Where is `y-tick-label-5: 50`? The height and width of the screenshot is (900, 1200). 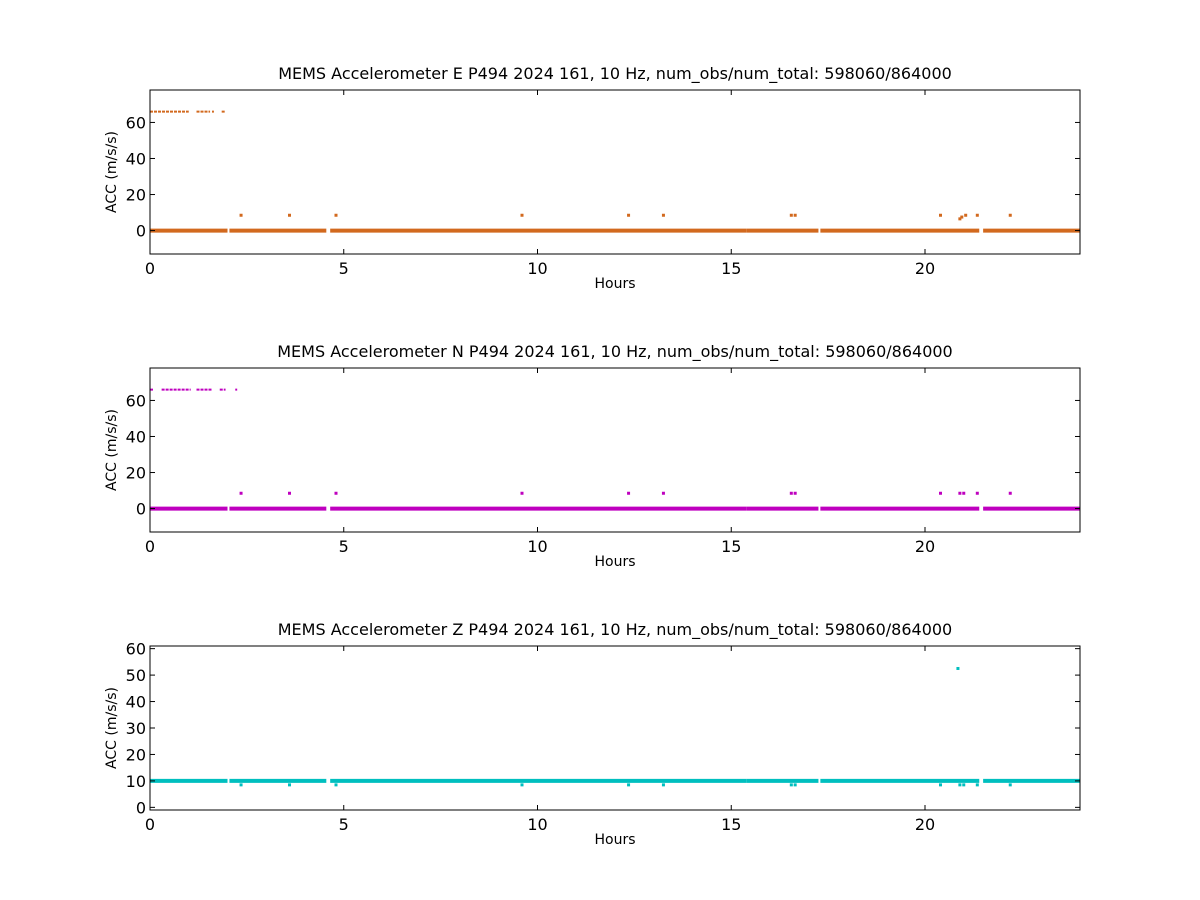
y-tick-label-5: 50 is located at coordinates (136, 675).